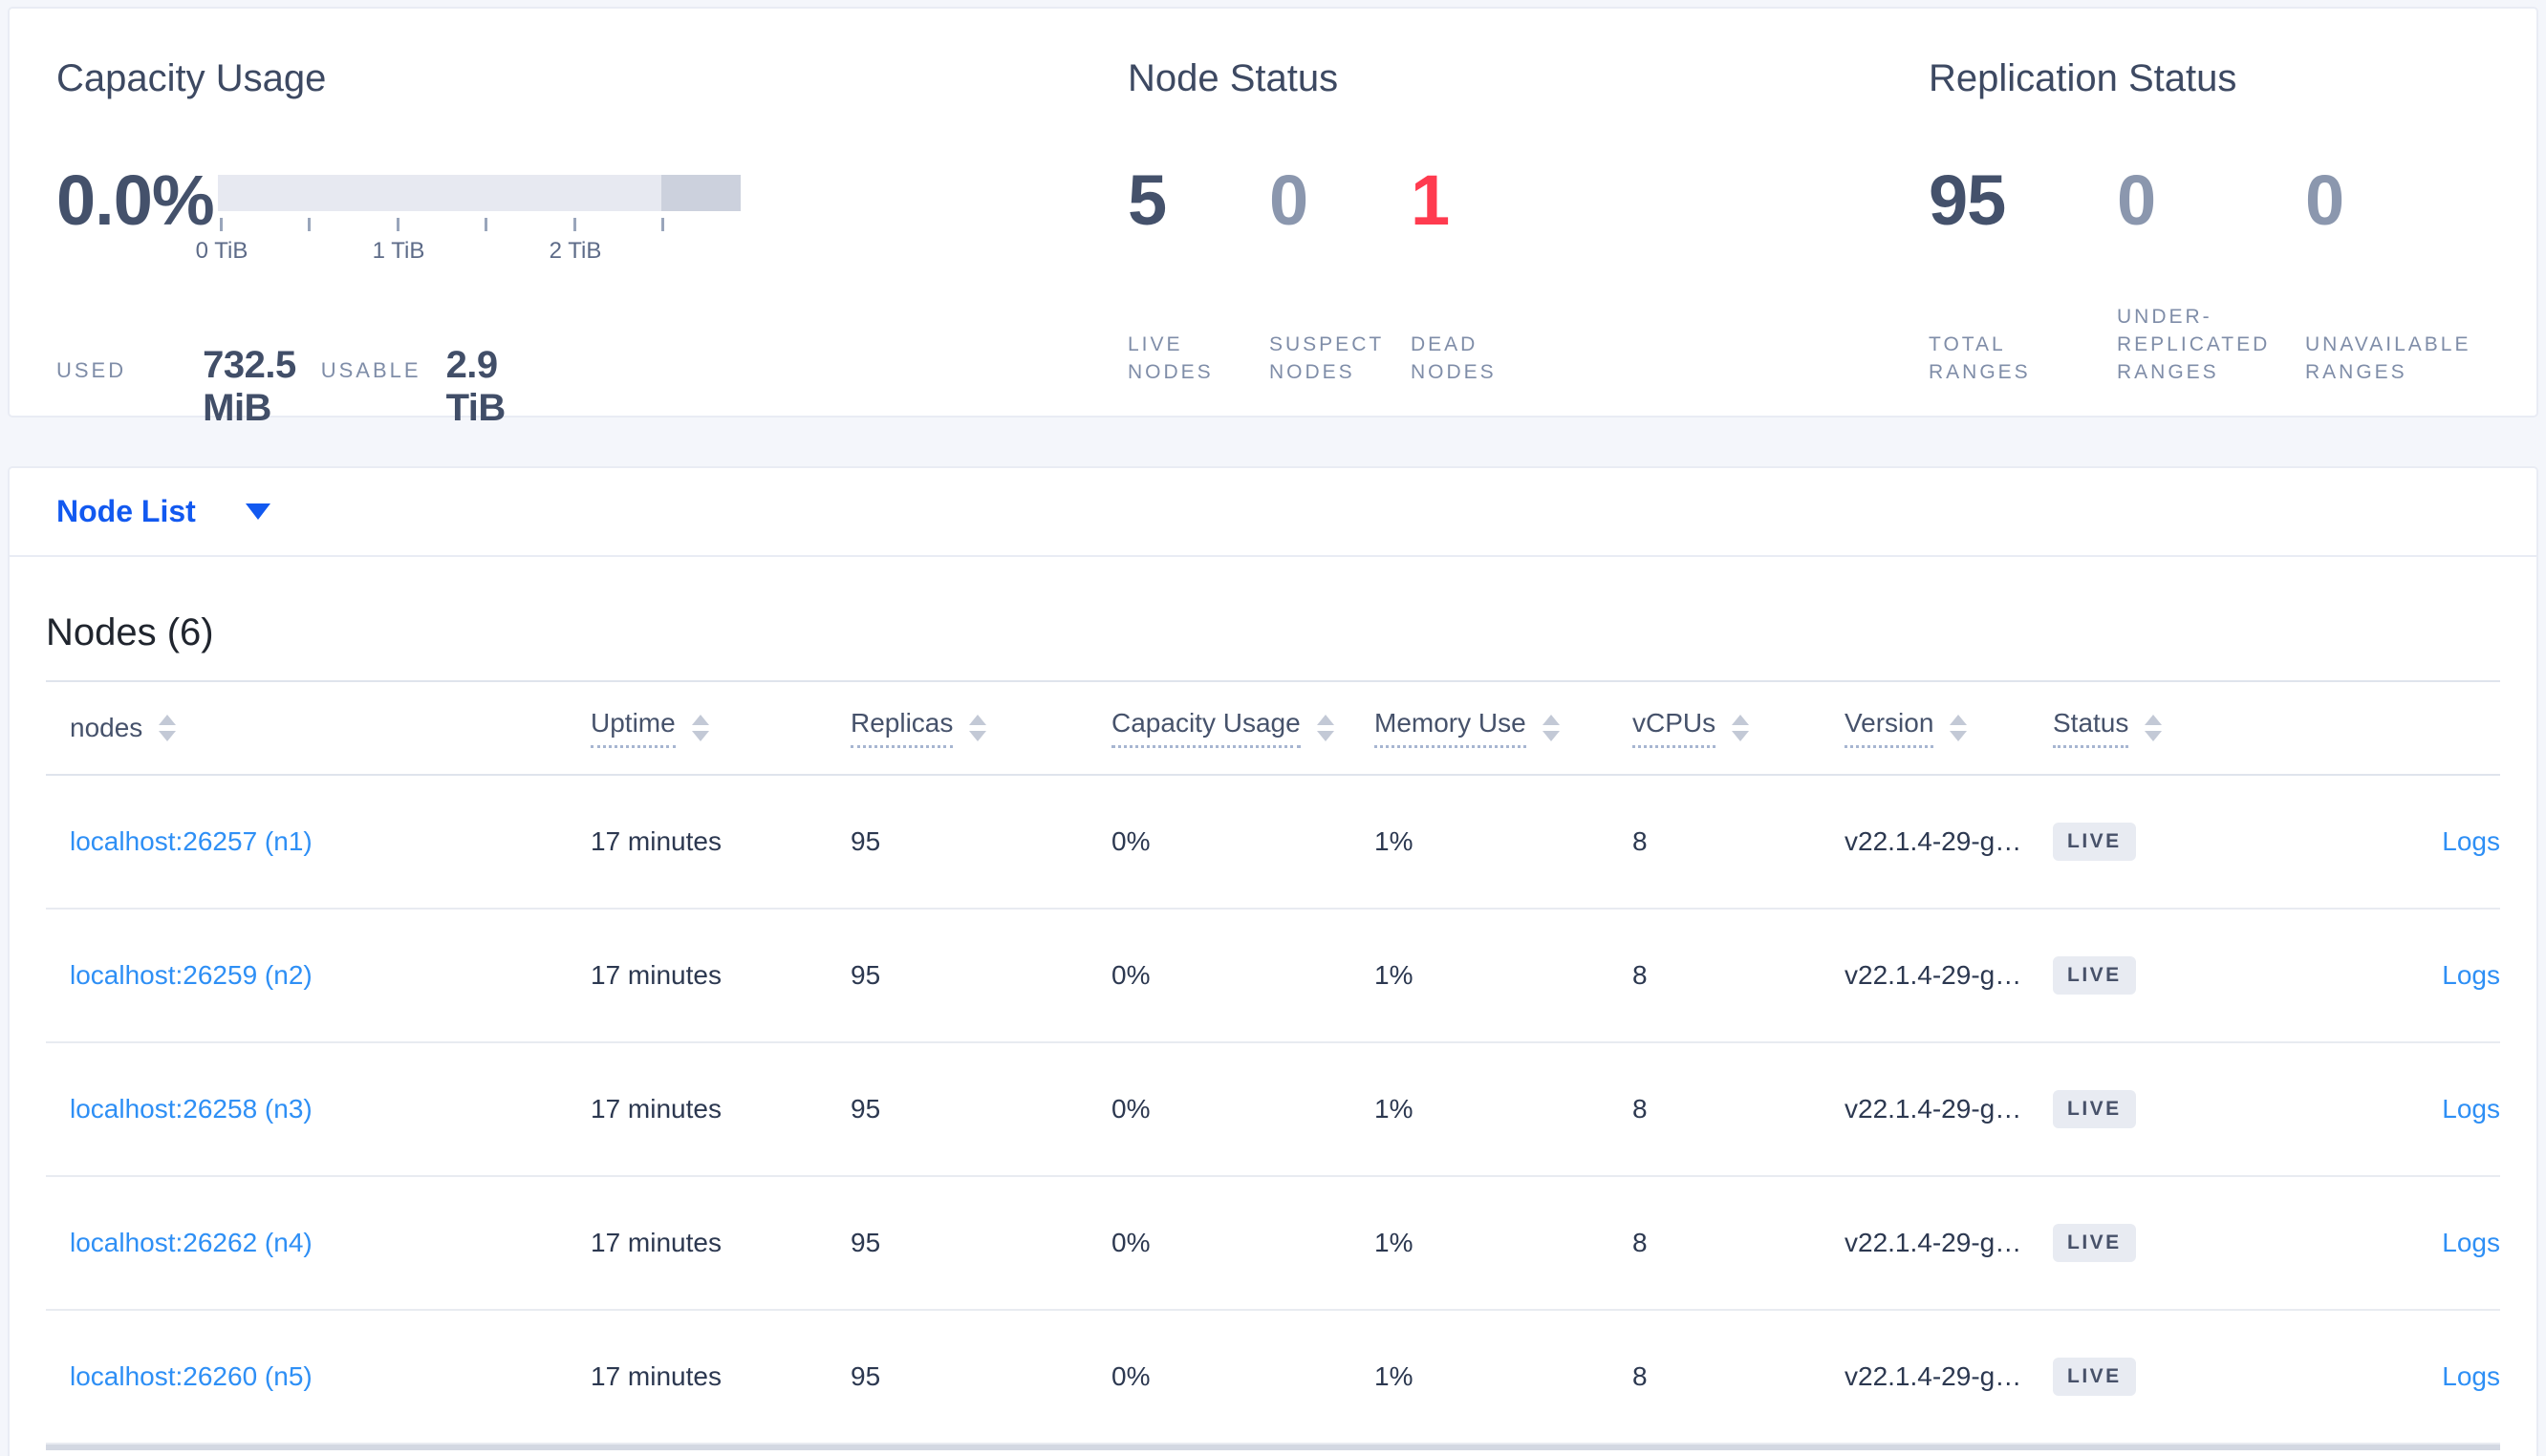 Image resolution: width=2546 pixels, height=1456 pixels. What do you see at coordinates (370, 370) in the screenshot?
I see `usable-label: USABLE` at bounding box center [370, 370].